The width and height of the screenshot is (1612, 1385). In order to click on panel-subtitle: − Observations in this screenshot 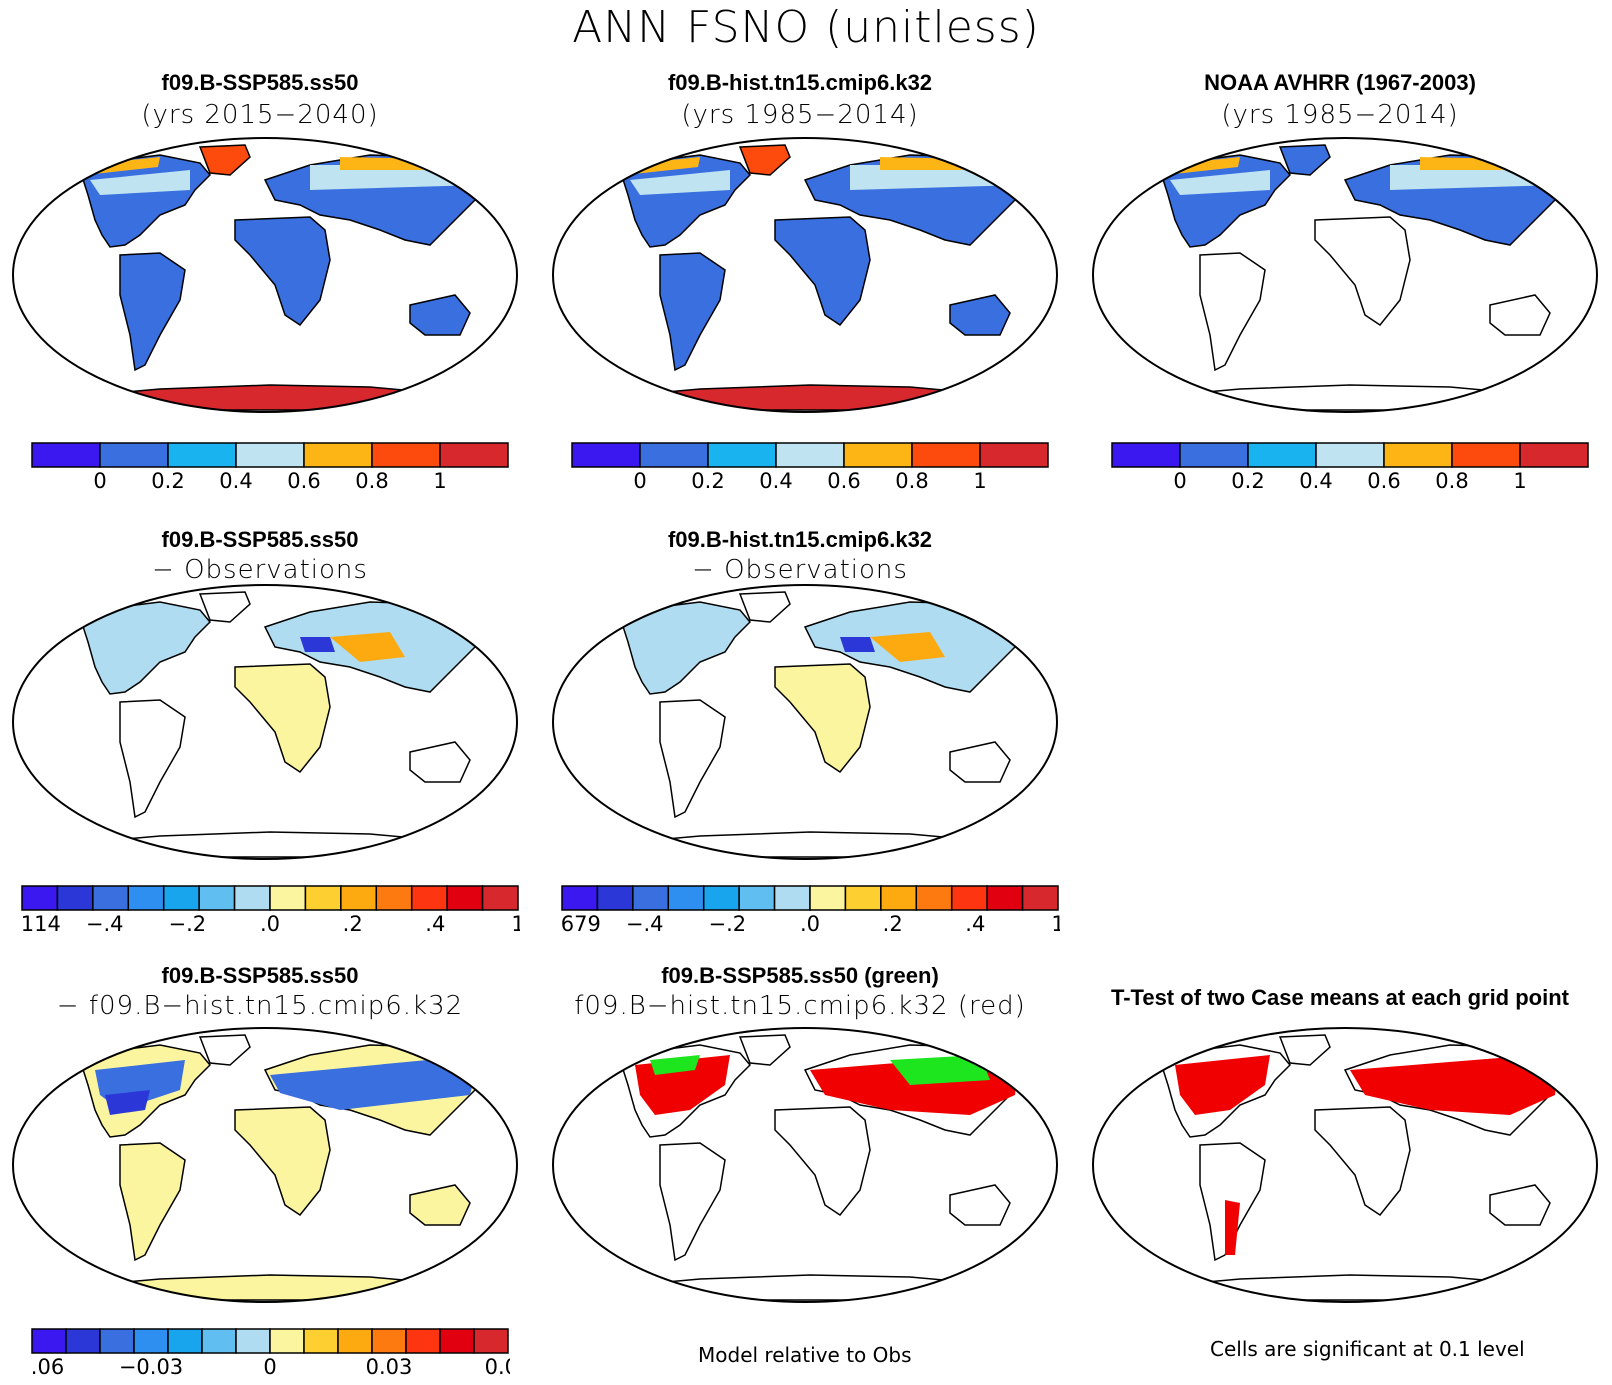, I will do `click(260, 570)`.